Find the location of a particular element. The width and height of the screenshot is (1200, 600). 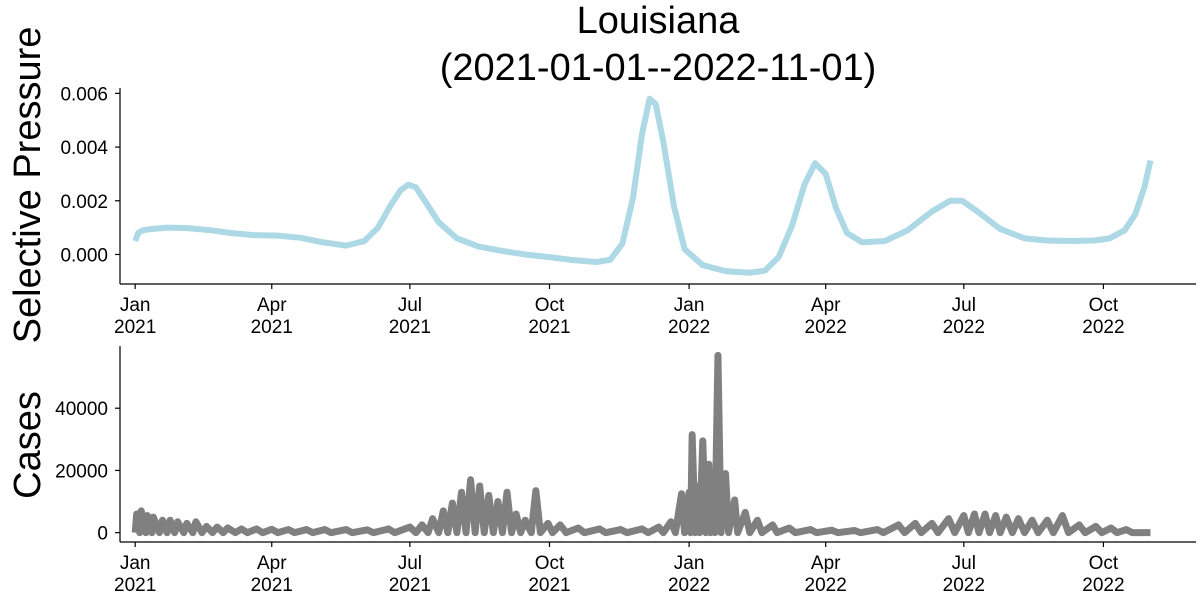

cases-y-tick-label: 20000 is located at coordinates (81, 471).